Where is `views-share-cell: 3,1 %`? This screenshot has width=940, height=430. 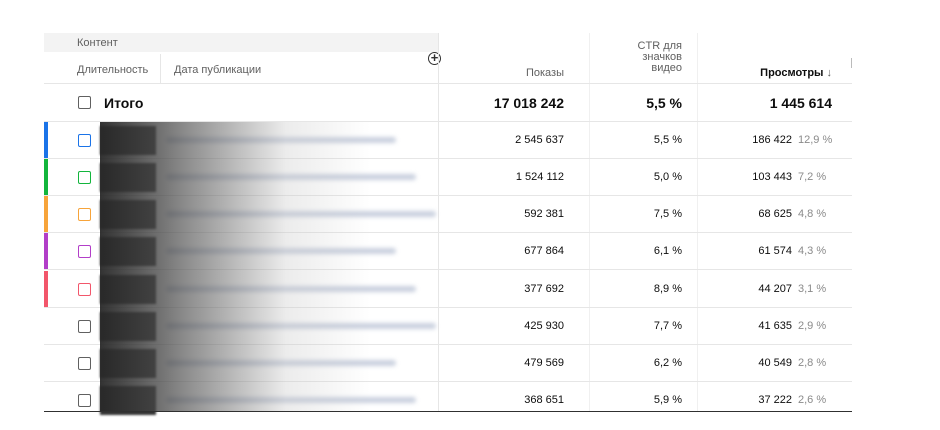 views-share-cell: 3,1 % is located at coordinates (812, 289).